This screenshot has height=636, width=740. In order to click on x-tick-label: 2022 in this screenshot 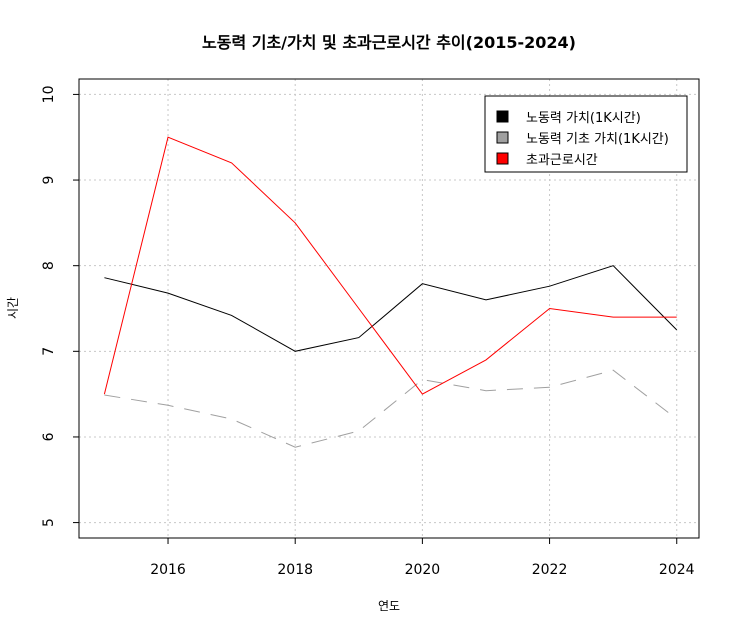, I will do `click(550, 570)`.